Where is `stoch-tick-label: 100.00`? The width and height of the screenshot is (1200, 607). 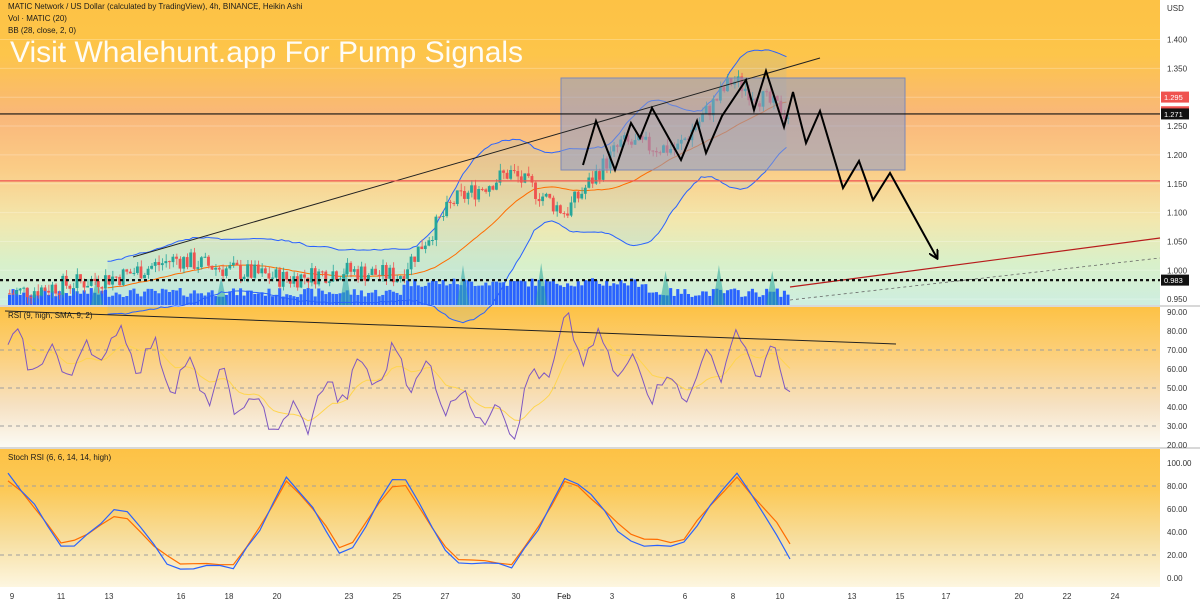
stoch-tick-label: 100.00 is located at coordinates (1179, 463).